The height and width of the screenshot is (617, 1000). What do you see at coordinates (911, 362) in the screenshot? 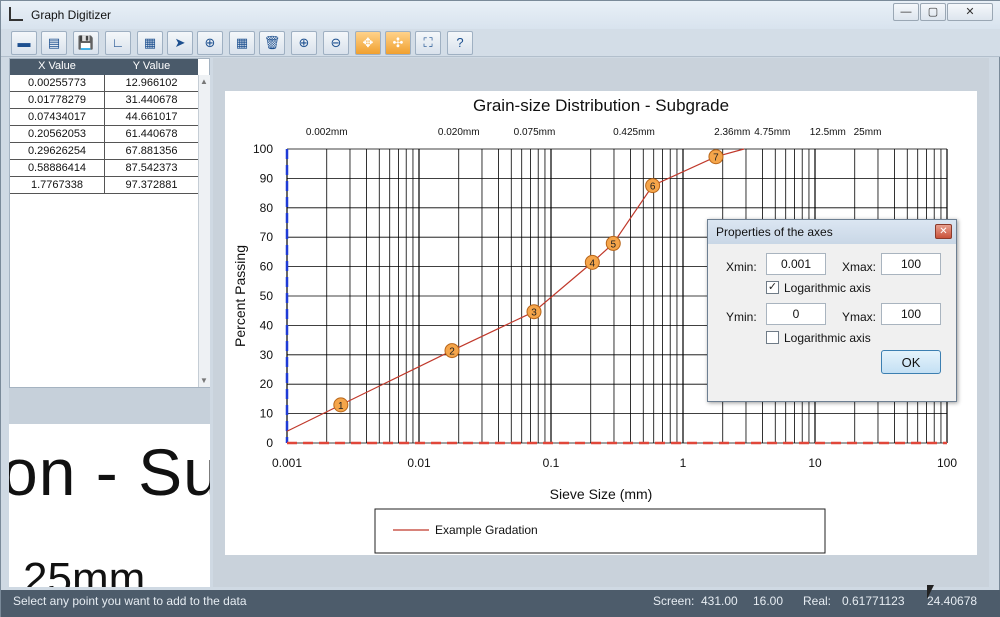
I see `ok-button: OK` at bounding box center [911, 362].